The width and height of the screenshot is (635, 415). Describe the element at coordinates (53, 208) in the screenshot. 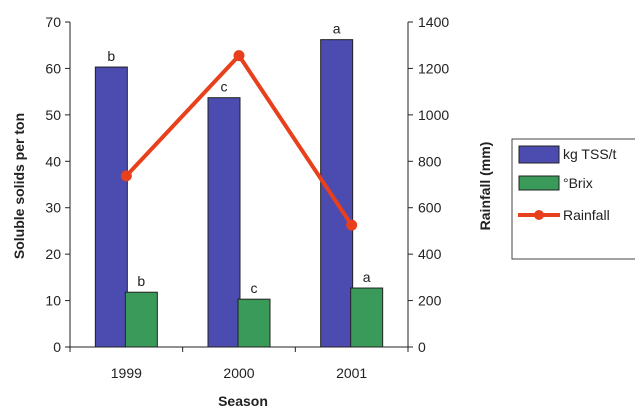

I see `left-tick-label: 30` at that location.